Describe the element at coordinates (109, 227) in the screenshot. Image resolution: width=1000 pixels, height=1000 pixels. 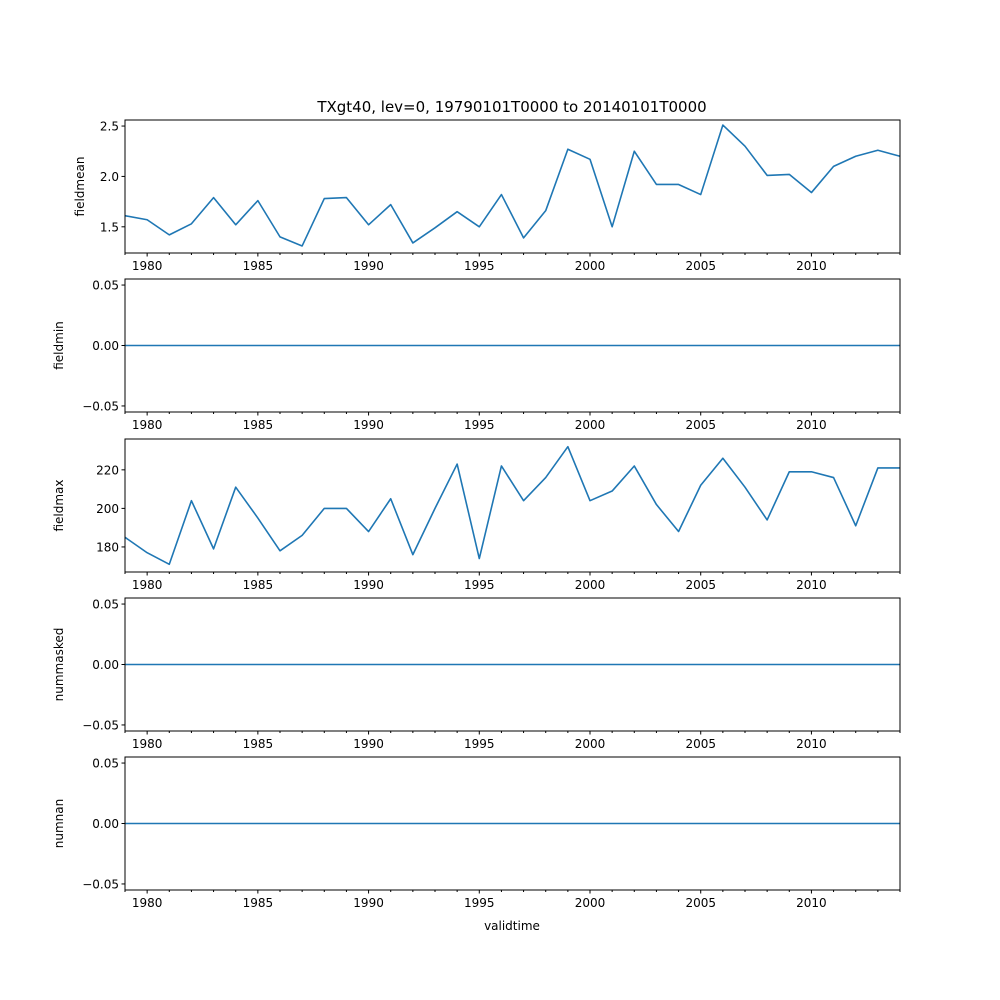
I see `y-tick-label-fieldmean-0: 1.5` at that location.